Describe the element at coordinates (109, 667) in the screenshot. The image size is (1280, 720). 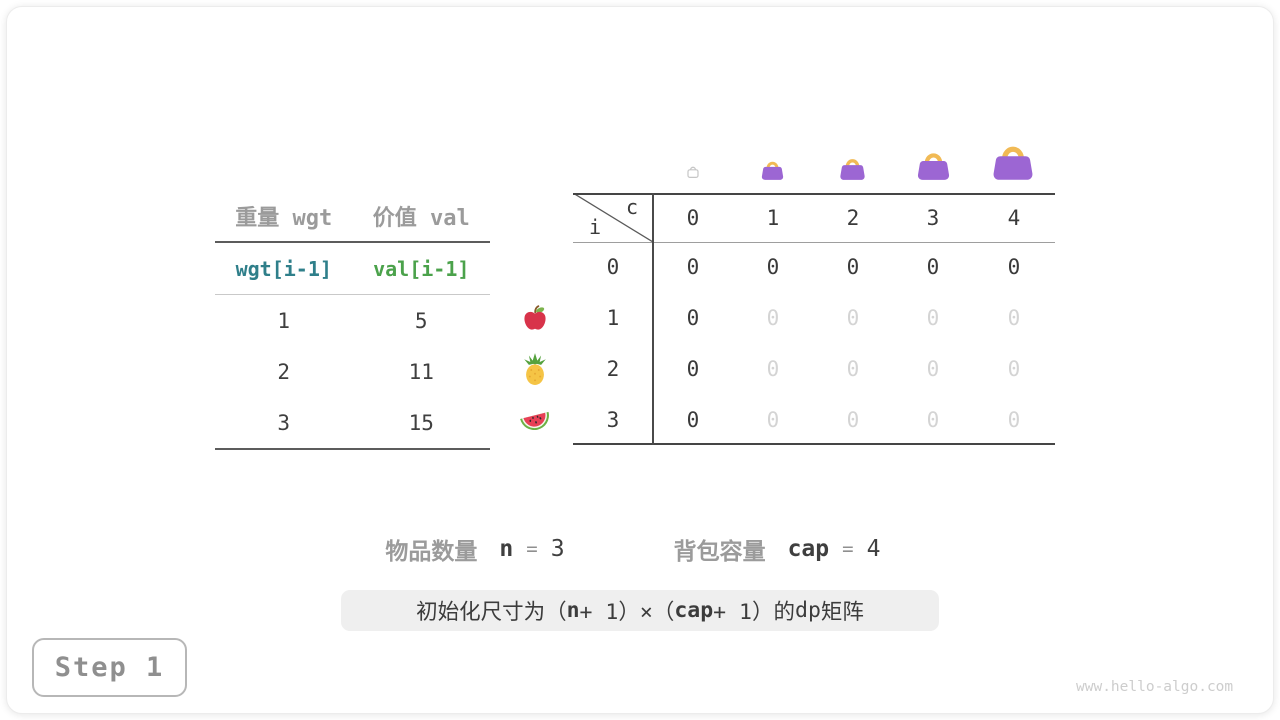
I see `step-button: Step 1` at that location.